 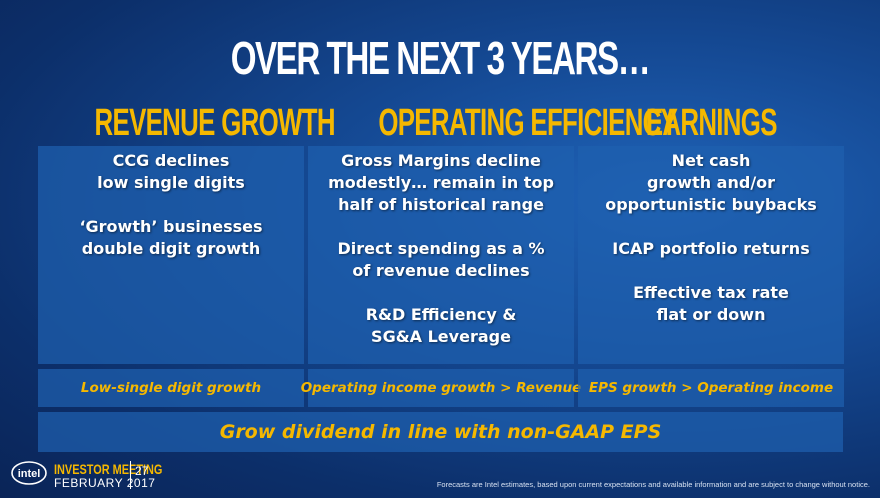 What do you see at coordinates (171, 226) in the screenshot?
I see `text-line: ‘Growth’ businesses` at bounding box center [171, 226].